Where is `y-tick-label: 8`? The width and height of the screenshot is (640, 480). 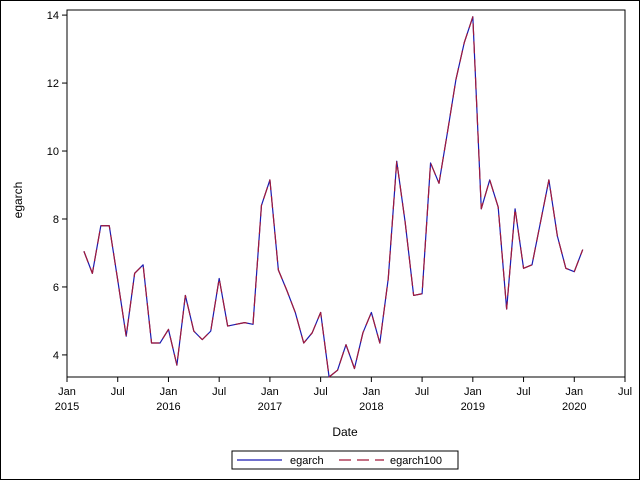 y-tick-label: 8 is located at coordinates (56, 220).